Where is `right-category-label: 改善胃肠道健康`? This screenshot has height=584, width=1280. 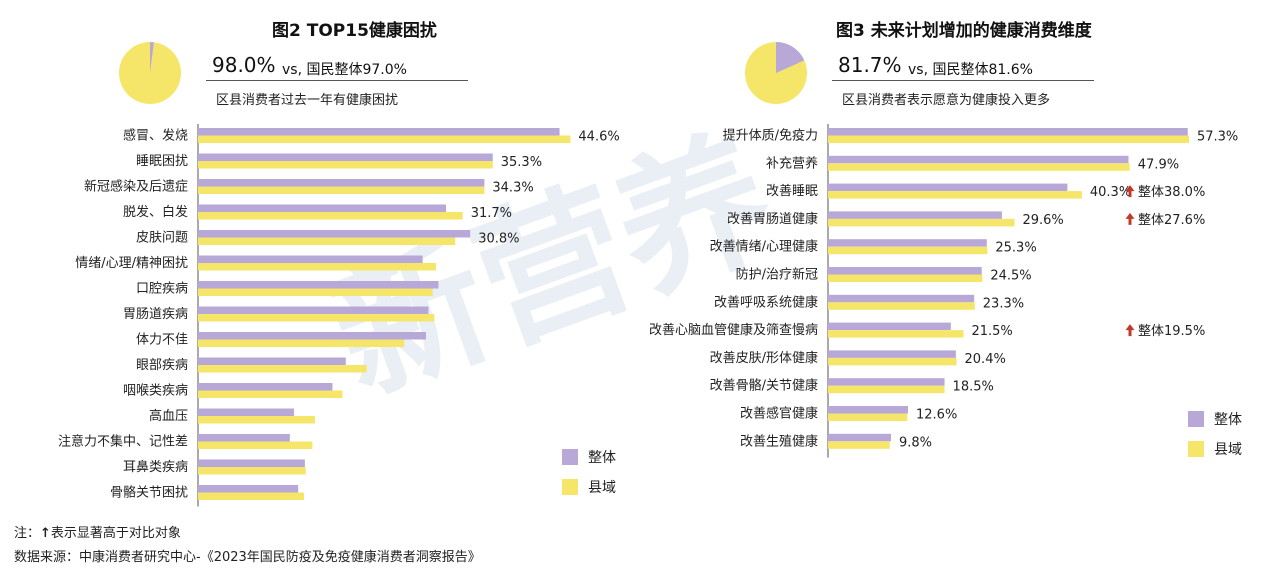
right-category-label: 改善胃肠道健康 is located at coordinates (772, 219).